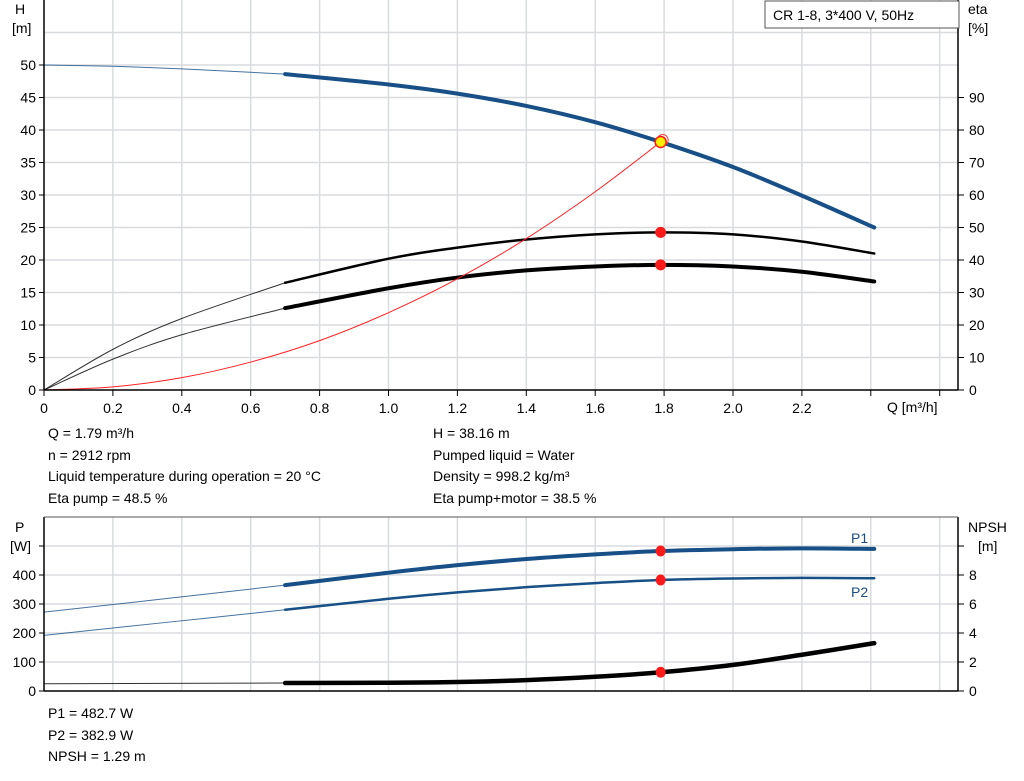  I want to click on duty-point-eta-pump-motor, so click(661, 265).